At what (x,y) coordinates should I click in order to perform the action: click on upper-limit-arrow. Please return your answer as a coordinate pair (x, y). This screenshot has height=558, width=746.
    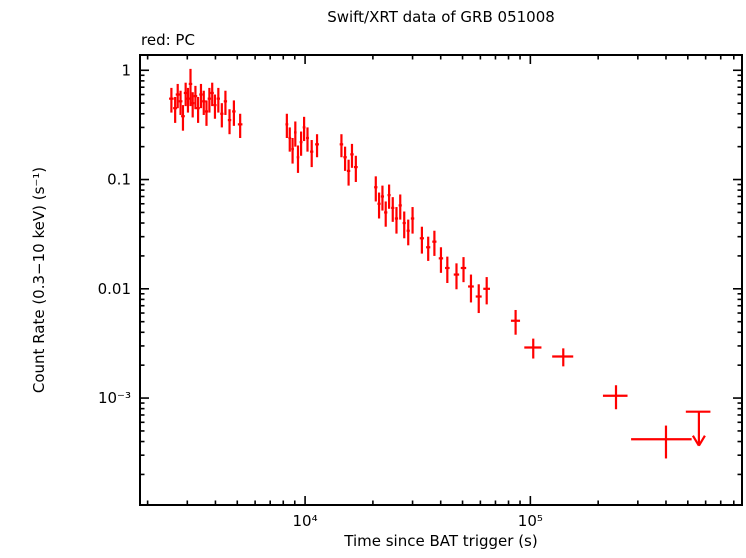
    Looking at the image, I should click on (698, 428).